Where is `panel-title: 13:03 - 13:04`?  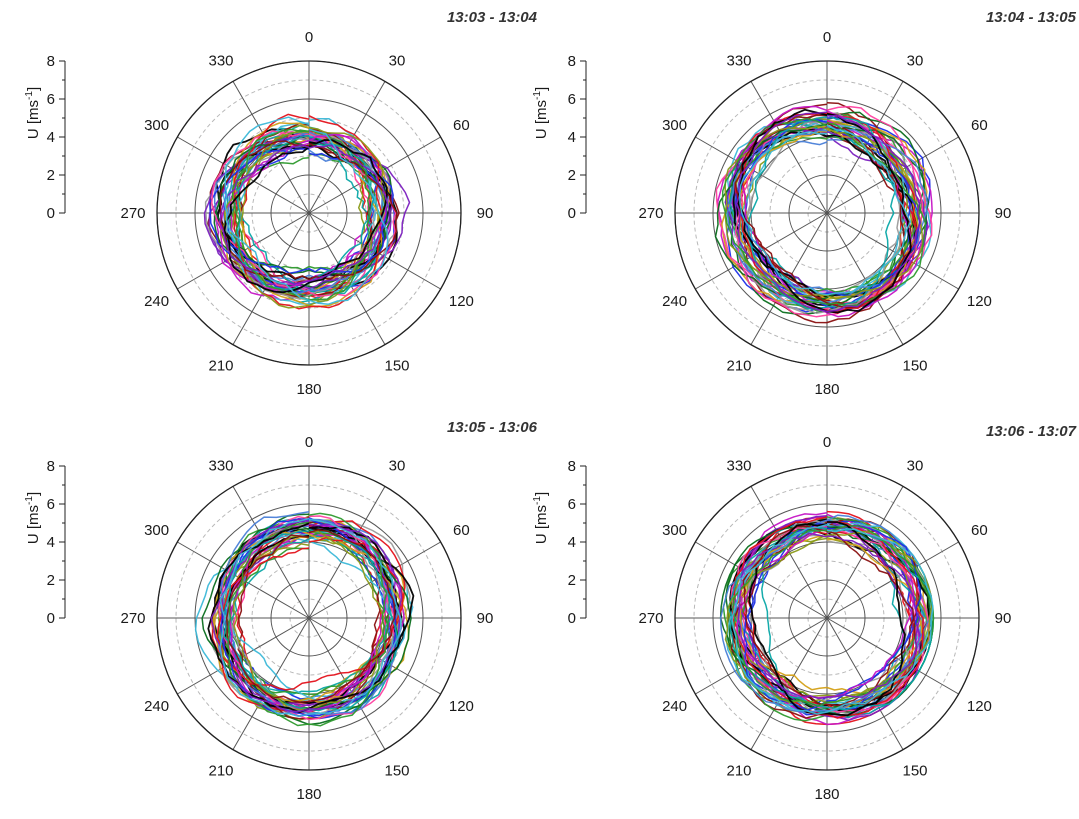
panel-title: 13:03 - 13:04 is located at coordinates (492, 17).